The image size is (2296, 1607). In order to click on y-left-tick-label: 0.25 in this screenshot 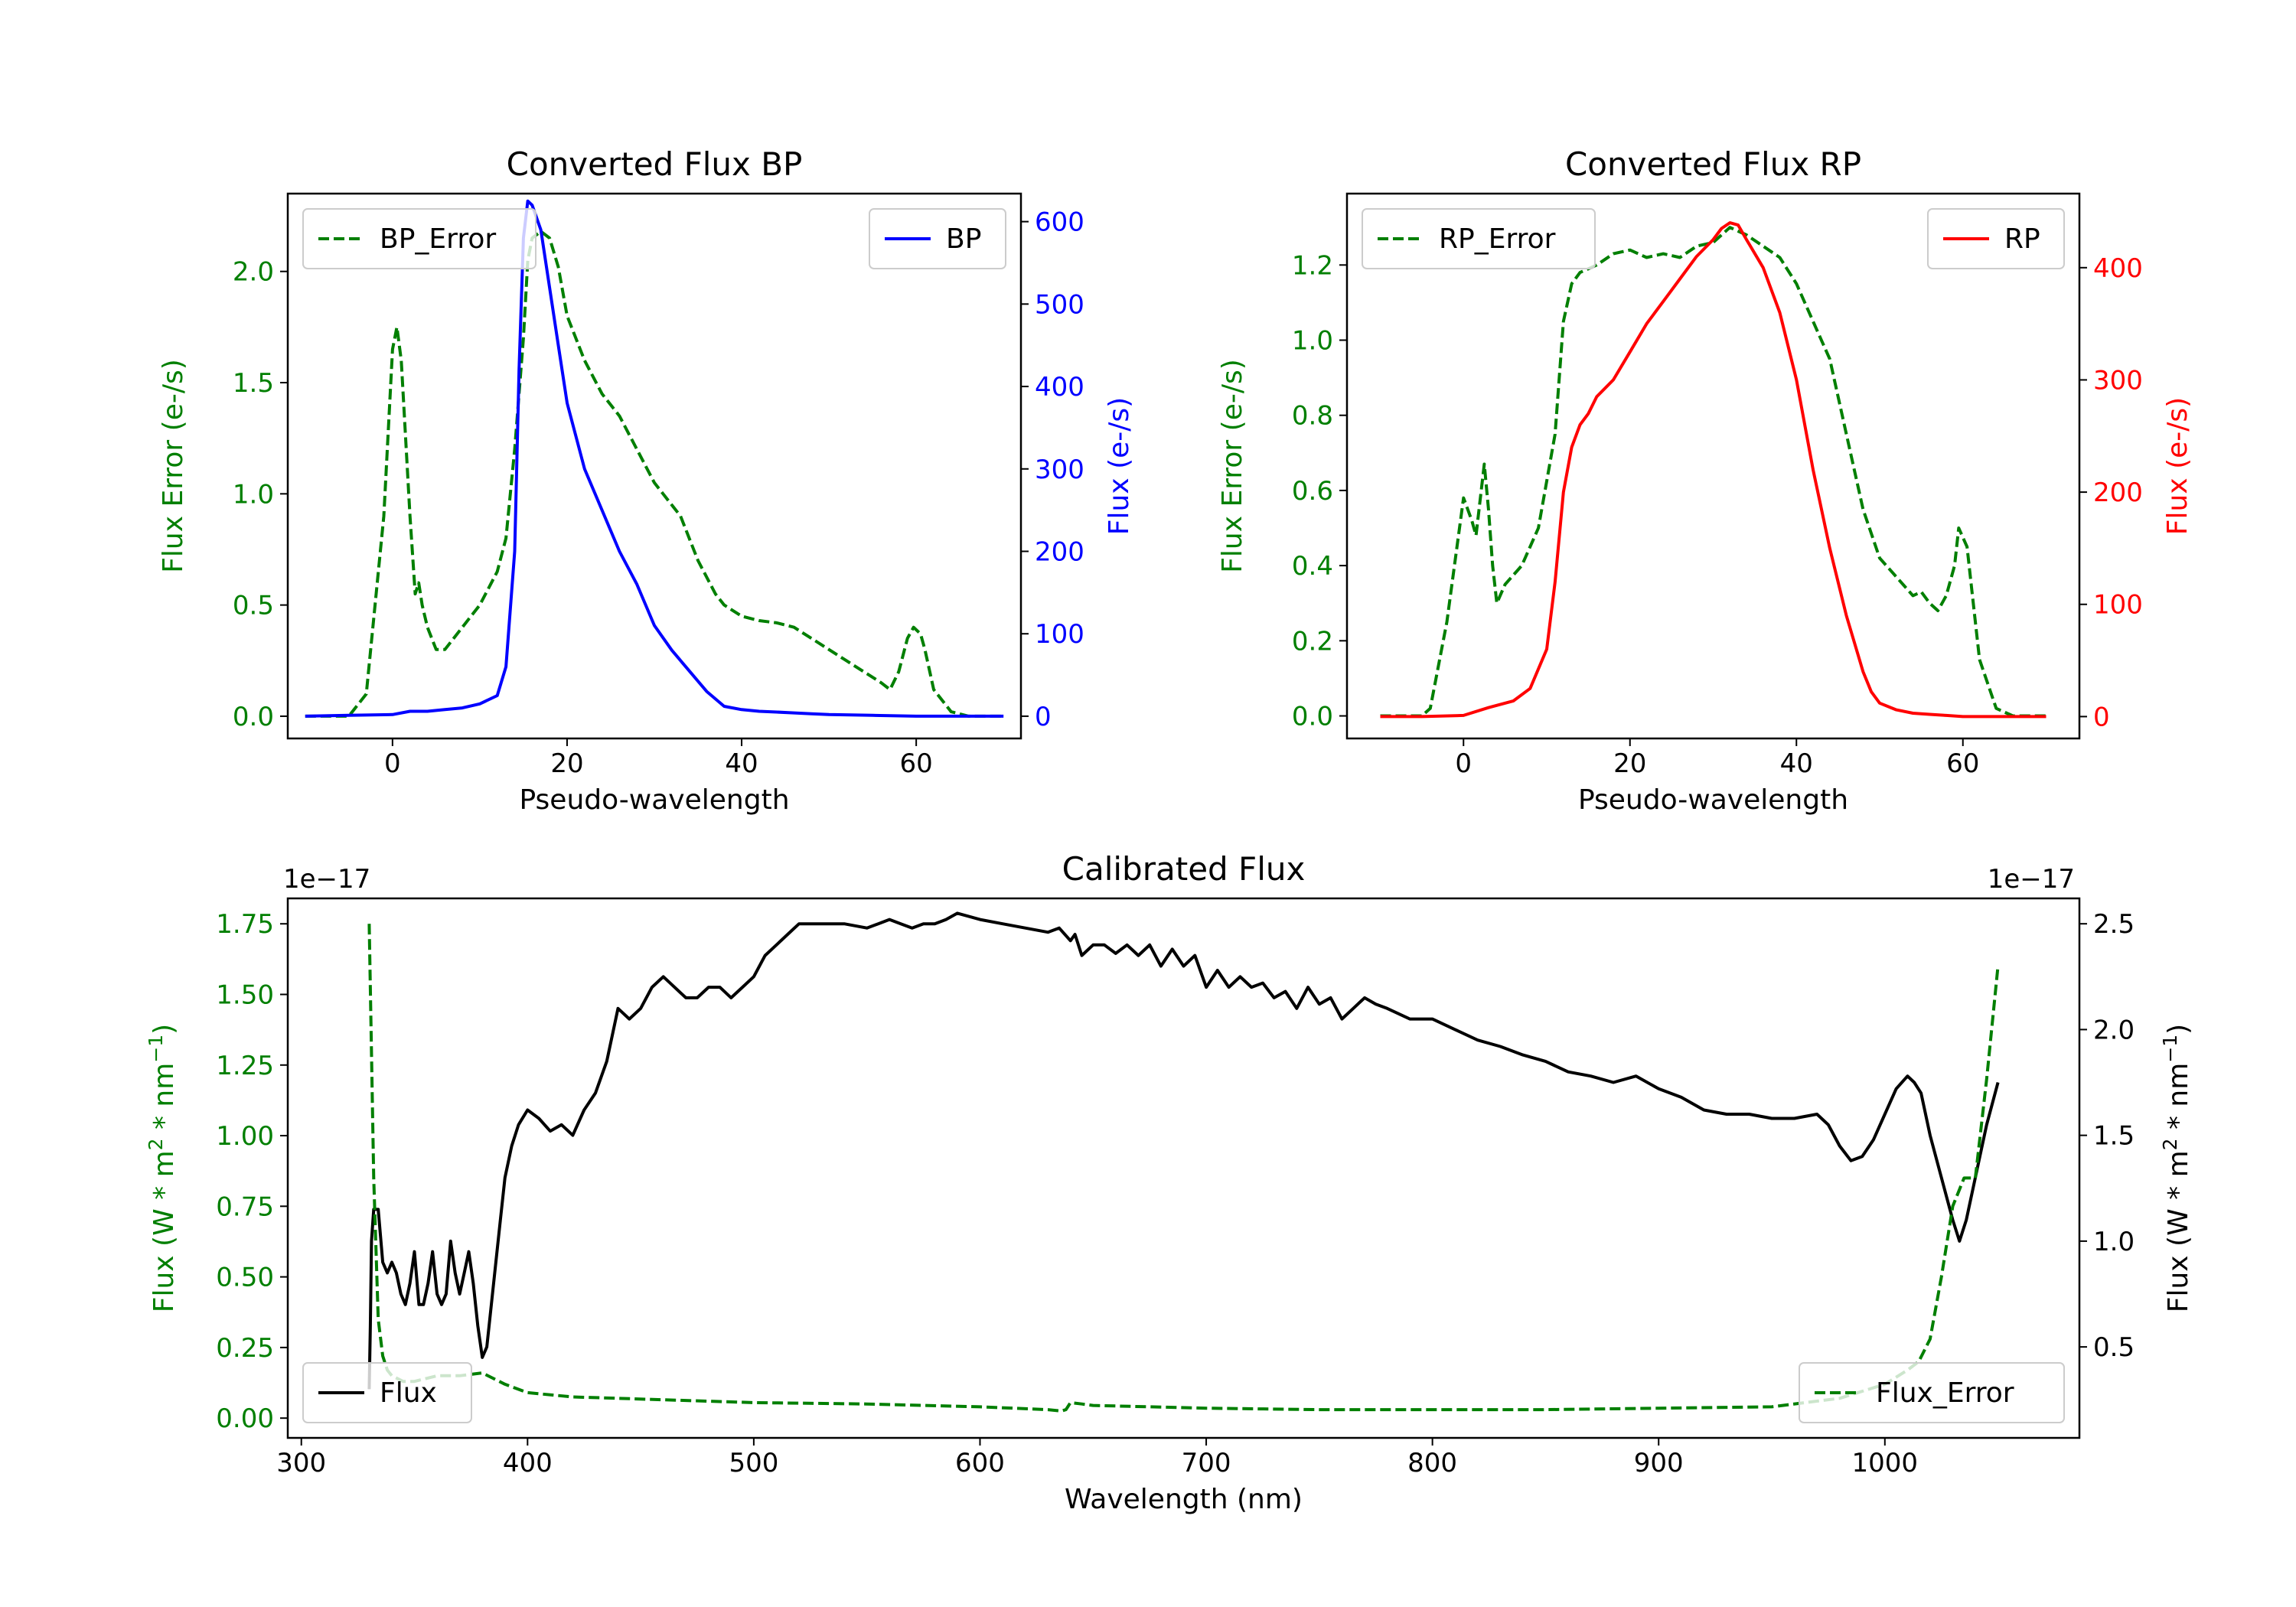, I will do `click(245, 1348)`.